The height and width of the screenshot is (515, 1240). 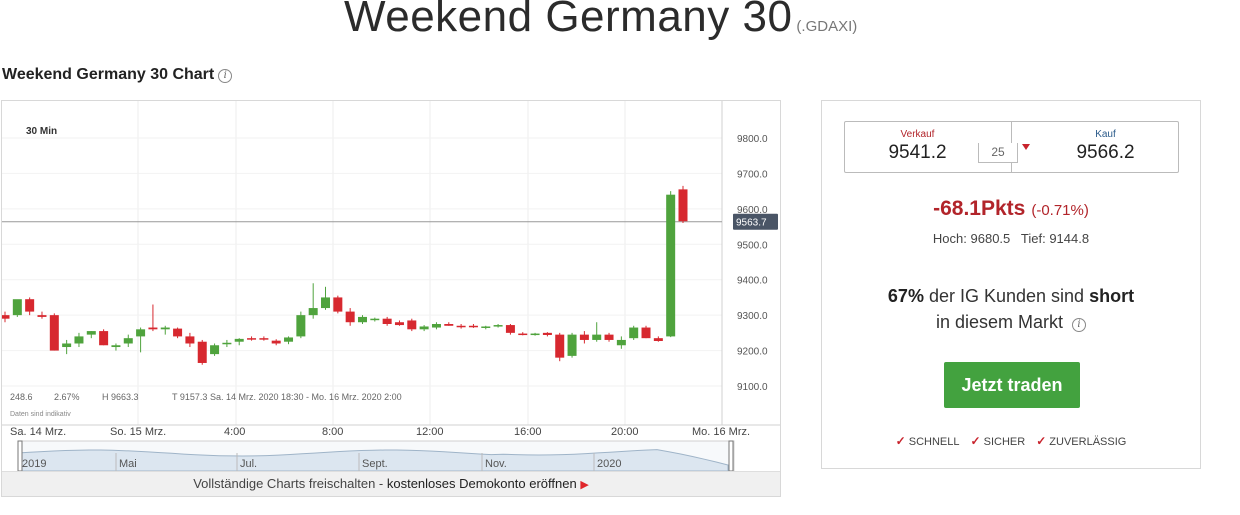 I want to click on x-tick-label: Mo. 16 Mrz., so click(x=721, y=432).